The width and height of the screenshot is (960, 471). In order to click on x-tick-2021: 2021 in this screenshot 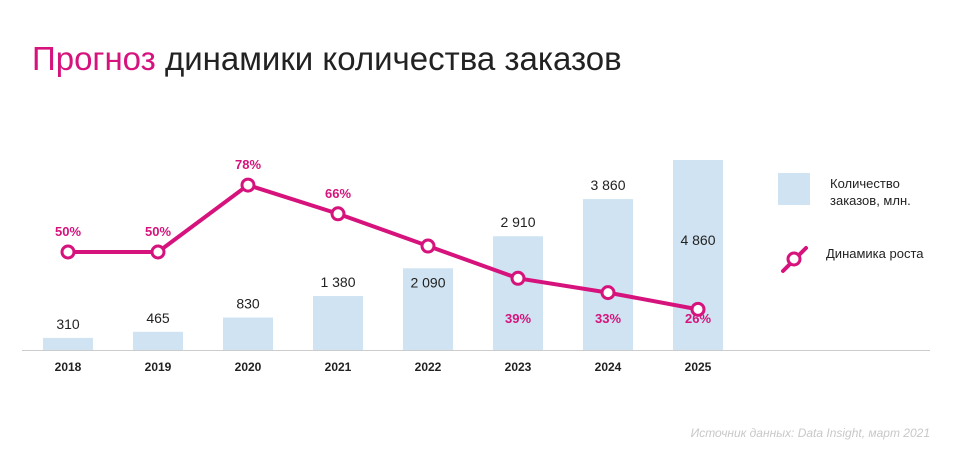, I will do `click(338, 367)`.